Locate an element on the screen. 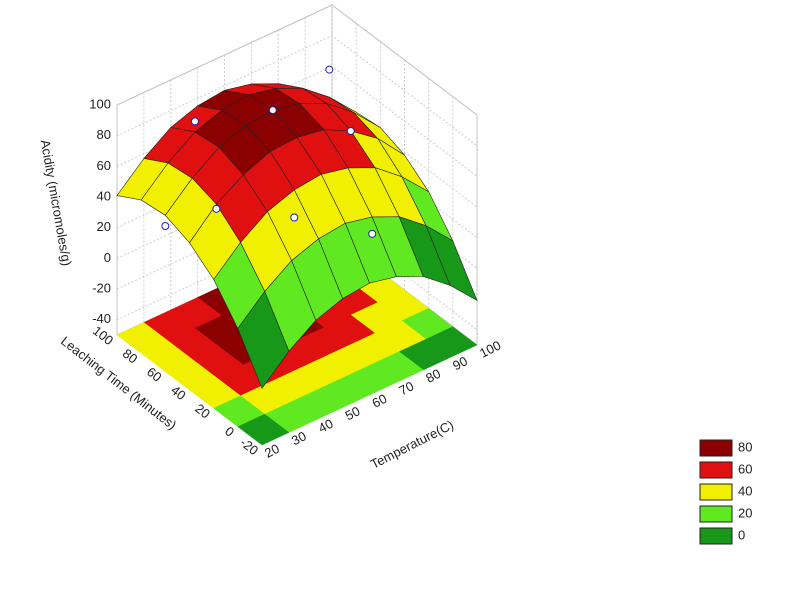 Image resolution: width=796 pixels, height=591 pixels. z-tick-label: 40 is located at coordinates (104, 195).